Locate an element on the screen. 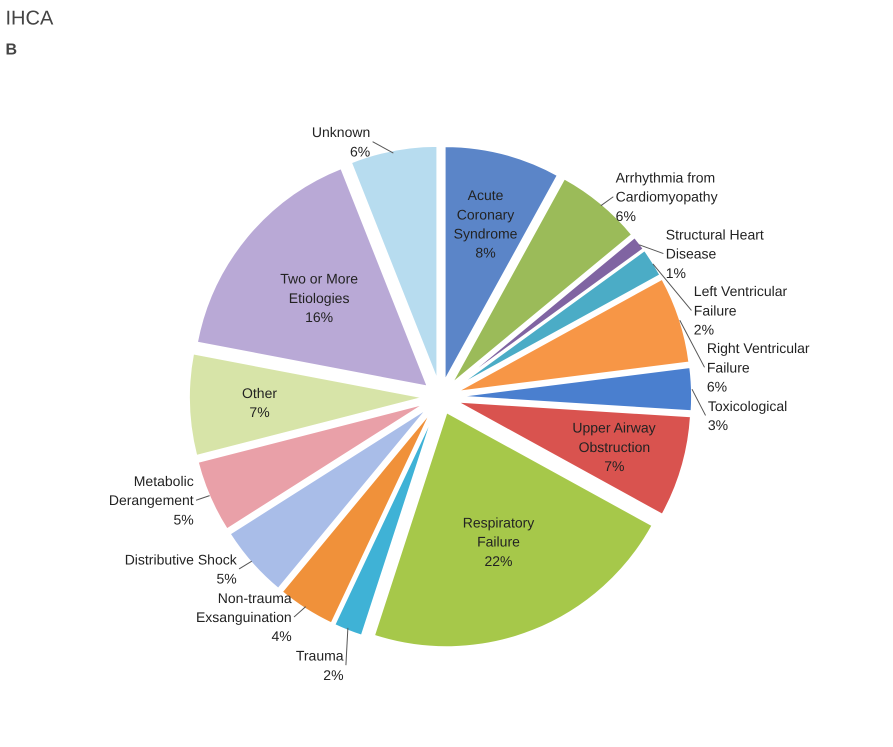 This screenshot has height=747, width=893. slice-label: Arrhythmia from Cardiomyopathy is located at coordinates (667, 187).